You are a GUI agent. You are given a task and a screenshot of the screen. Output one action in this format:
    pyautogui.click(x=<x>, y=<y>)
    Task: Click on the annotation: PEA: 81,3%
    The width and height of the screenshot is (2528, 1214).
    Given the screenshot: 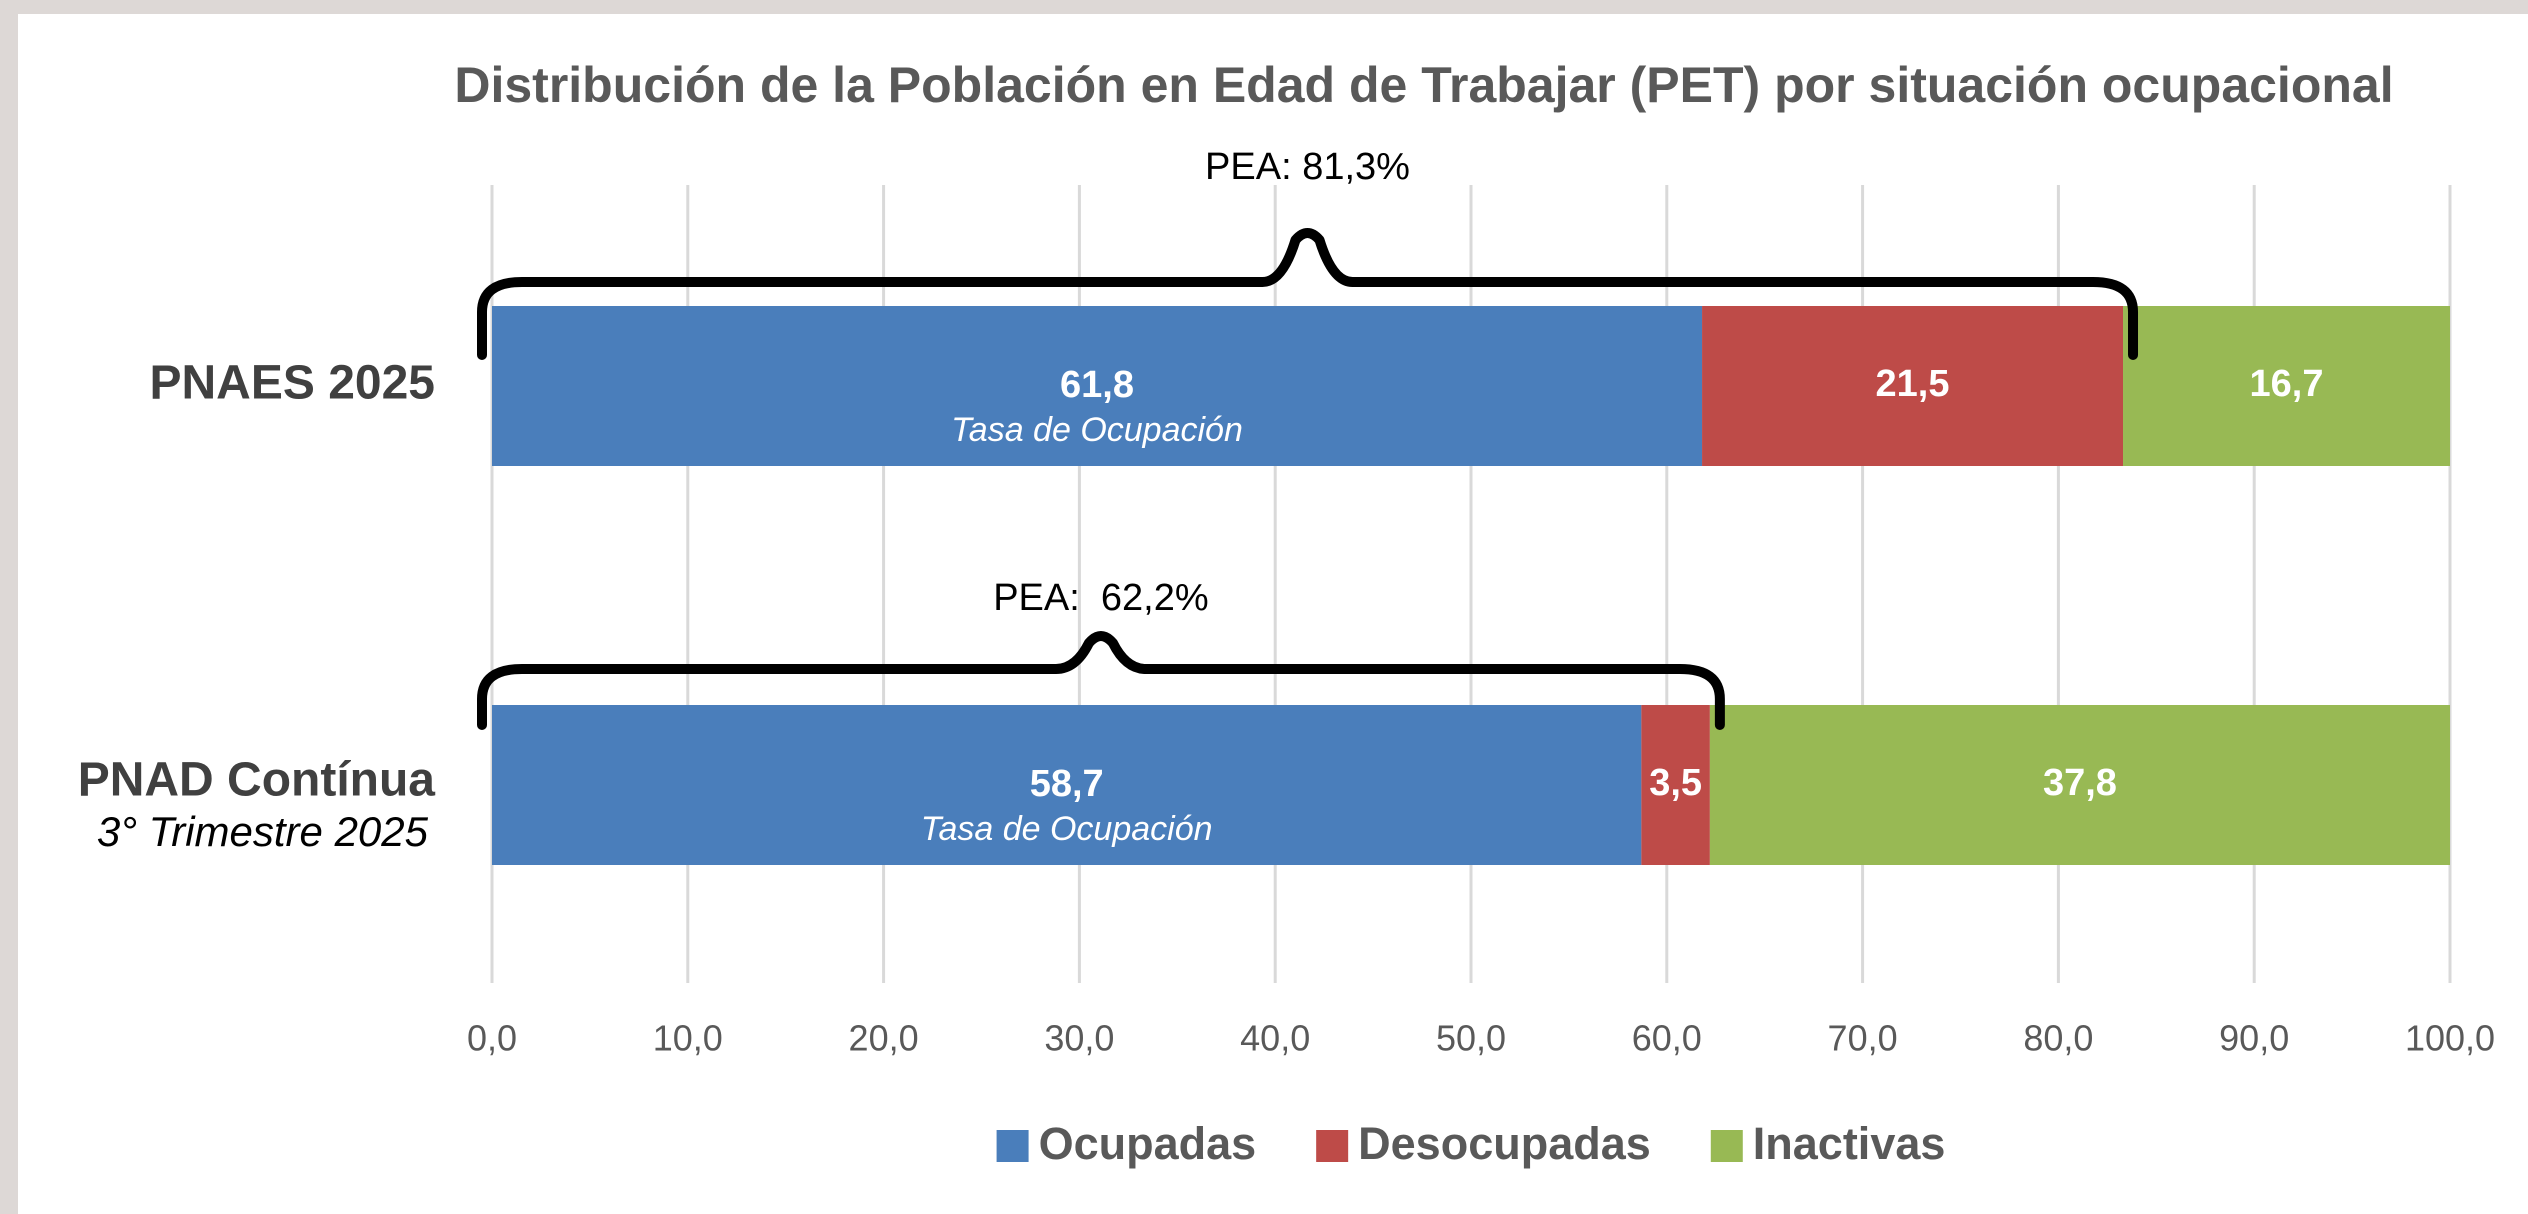 What is the action you would take?
    pyautogui.click(x=1307, y=167)
    